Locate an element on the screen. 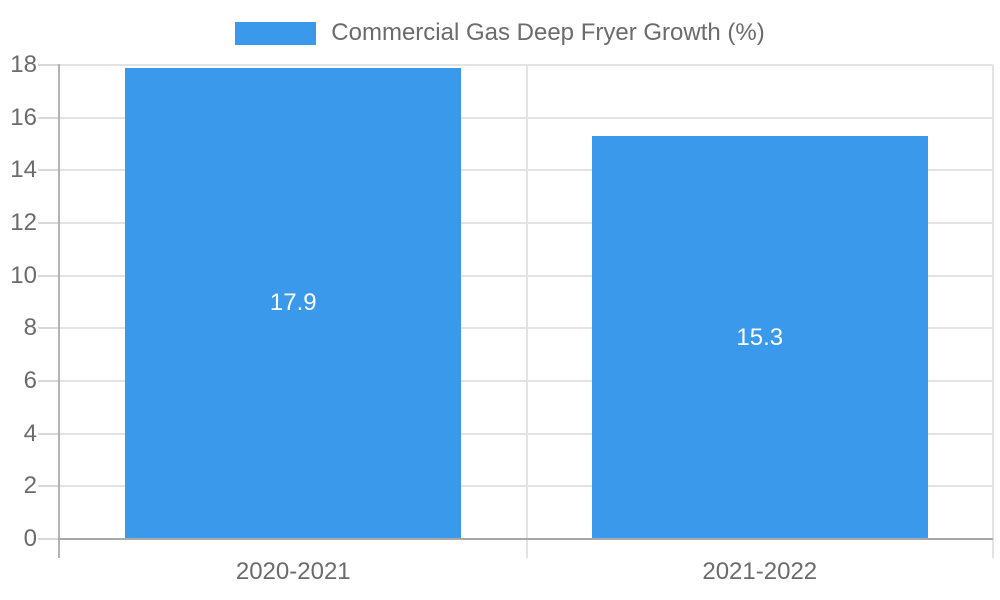  y-tick-label-4: 4 is located at coordinates (30, 433).